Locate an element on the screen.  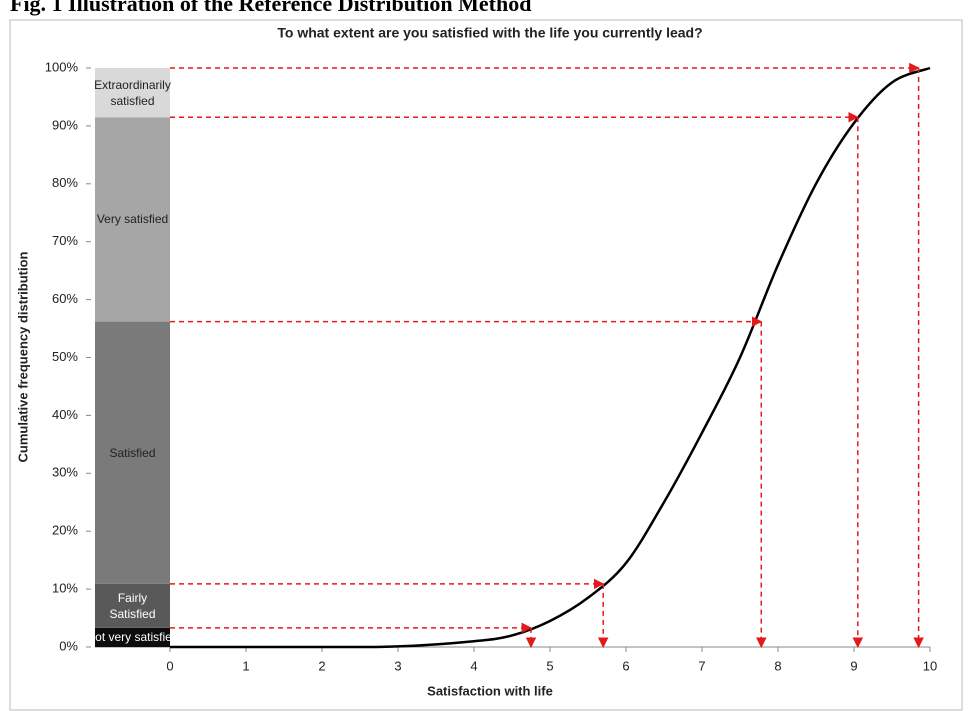
x-tick-label: 6 is located at coordinates (625, 665).